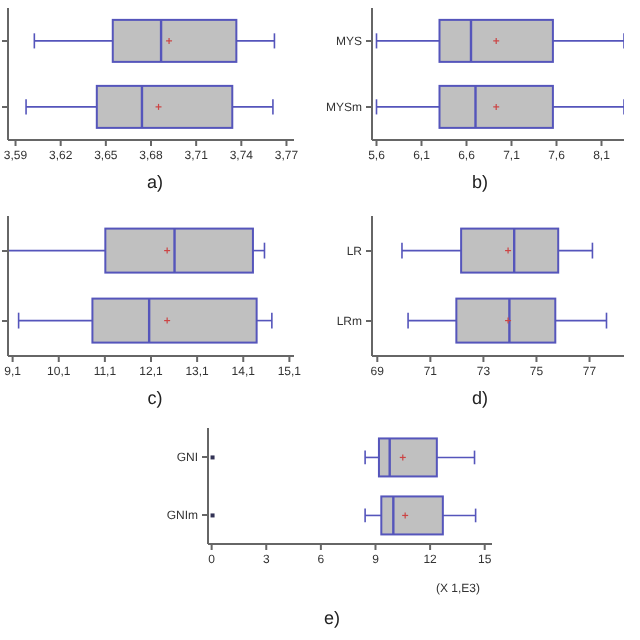 The image size is (640, 640). What do you see at coordinates (479, 398) in the screenshot?
I see `text: d)` at bounding box center [479, 398].